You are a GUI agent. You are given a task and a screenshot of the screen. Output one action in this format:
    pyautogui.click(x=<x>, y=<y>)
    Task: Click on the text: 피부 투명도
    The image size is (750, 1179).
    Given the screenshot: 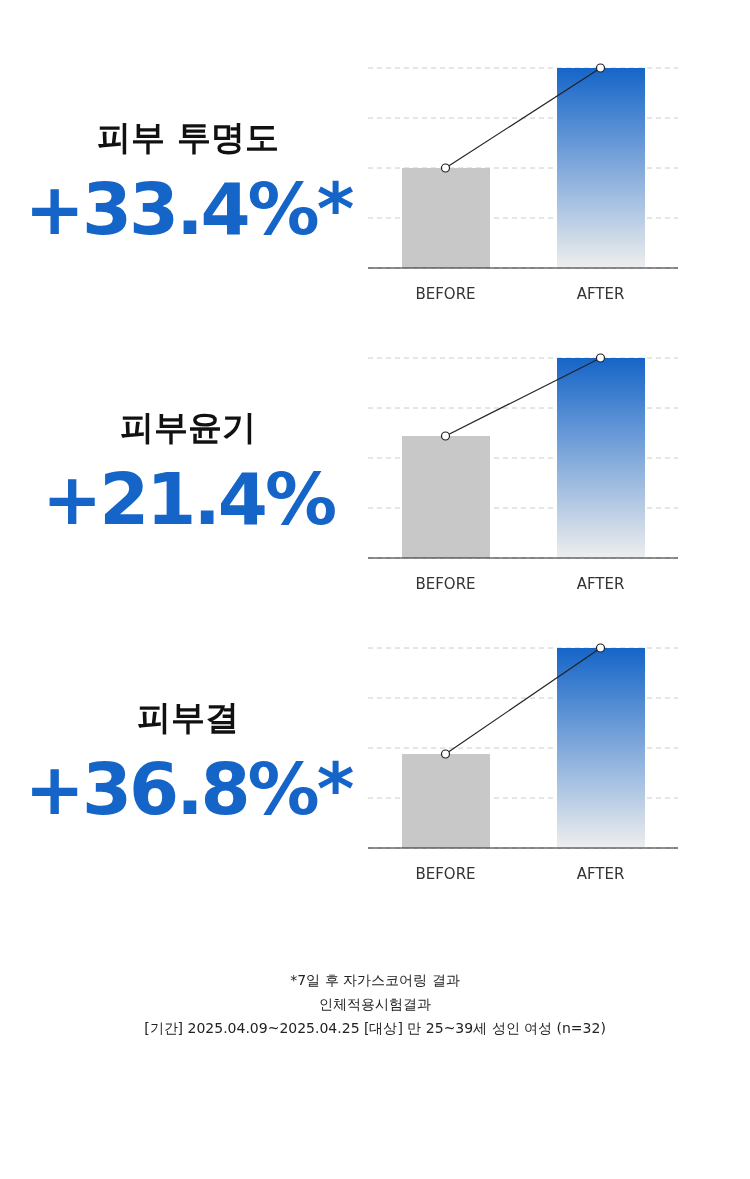 What is the action you would take?
    pyautogui.click(x=188, y=137)
    